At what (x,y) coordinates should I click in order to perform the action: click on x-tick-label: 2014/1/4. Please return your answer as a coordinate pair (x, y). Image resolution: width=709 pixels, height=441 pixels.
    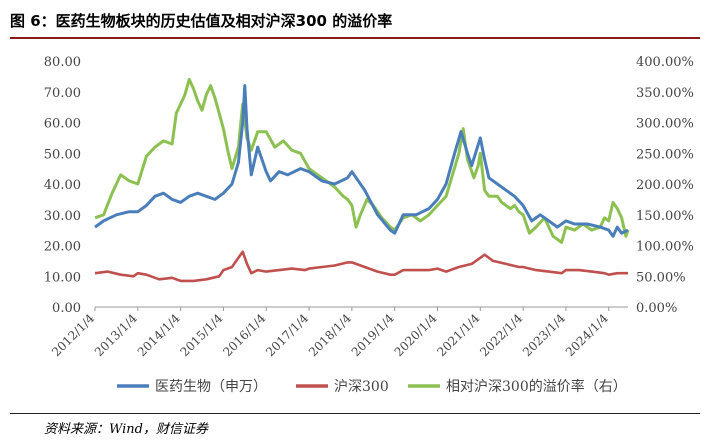
    Looking at the image, I should click on (159, 335).